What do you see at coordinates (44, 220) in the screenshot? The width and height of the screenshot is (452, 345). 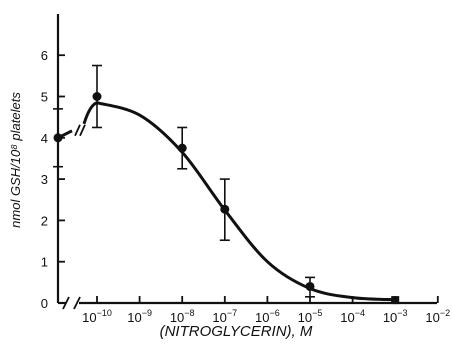 I see `y-tick-label: 2` at bounding box center [44, 220].